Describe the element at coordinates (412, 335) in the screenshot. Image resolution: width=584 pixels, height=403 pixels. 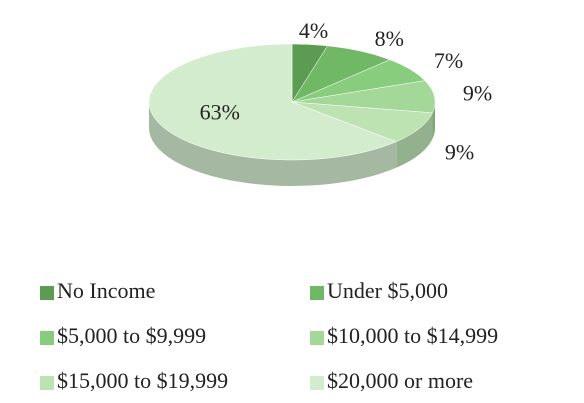
I see `legend-label: $10,000 to $14,999` at that location.